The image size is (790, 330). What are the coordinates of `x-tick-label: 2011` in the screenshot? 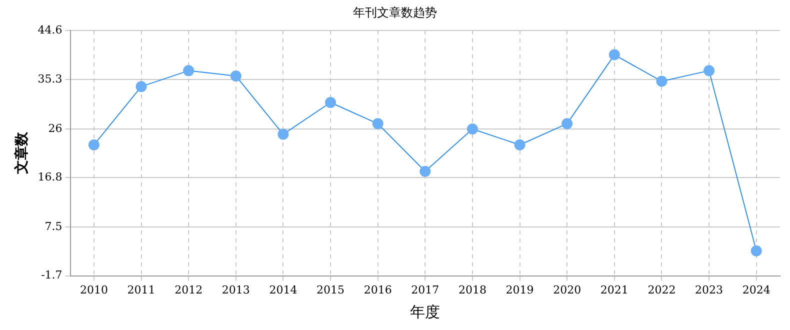 It's located at (141, 289).